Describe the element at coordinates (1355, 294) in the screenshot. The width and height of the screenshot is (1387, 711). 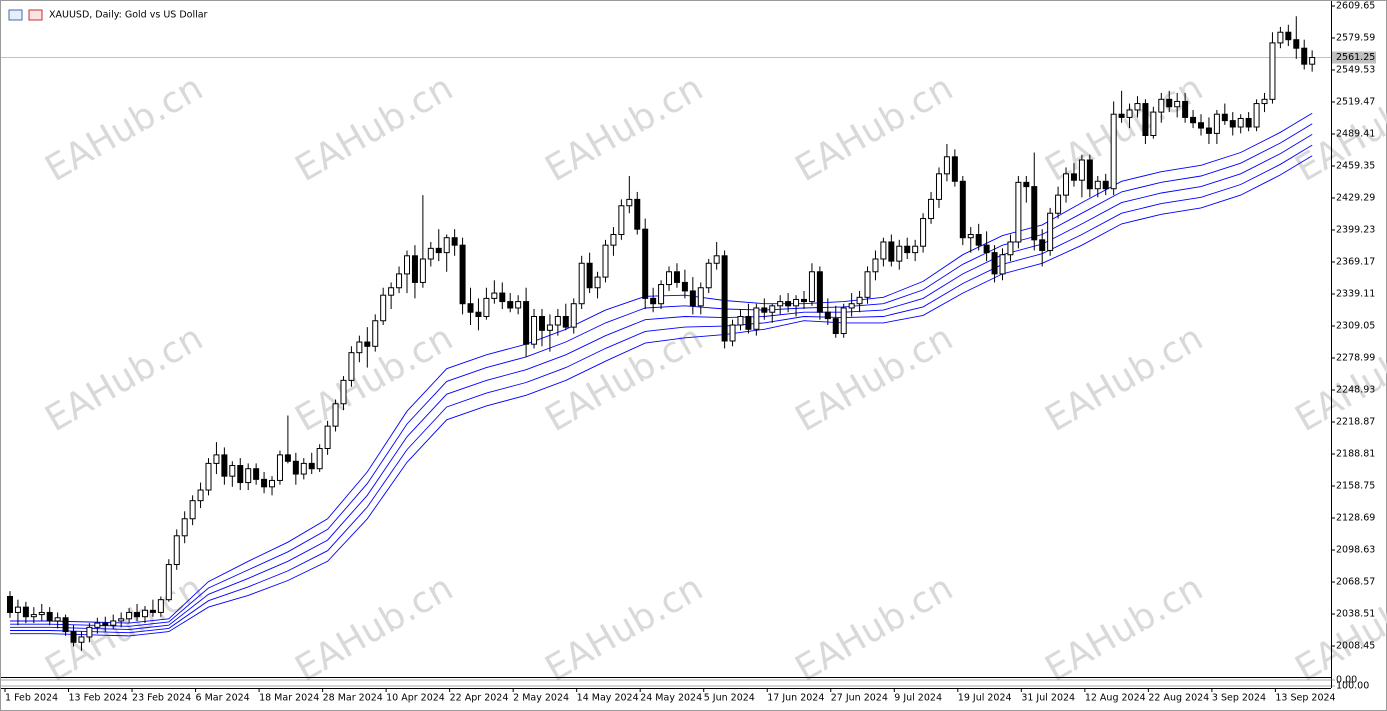
I see `y-tick-label: 2339.11` at that location.